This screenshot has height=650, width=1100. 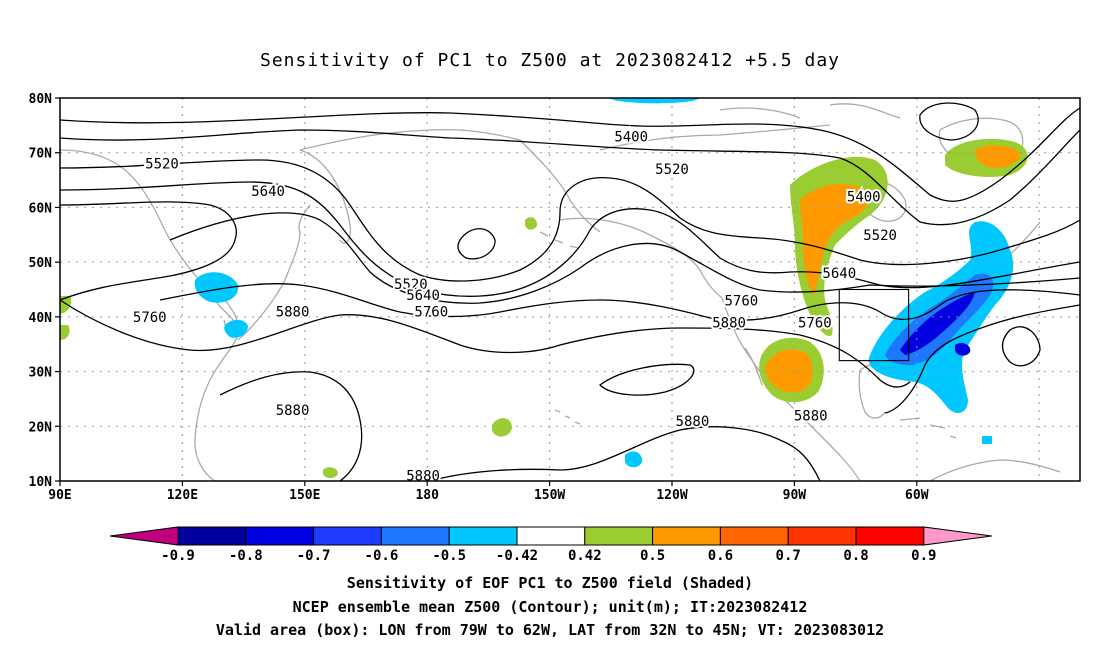 What do you see at coordinates (41, 263) in the screenshot?
I see `lat-tick-label: 50N` at bounding box center [41, 263].